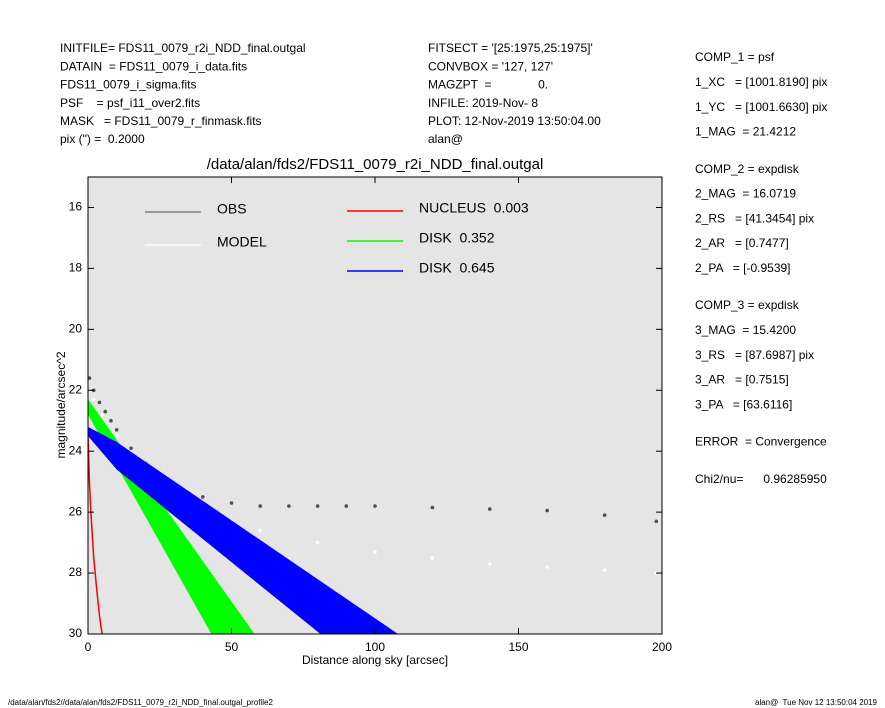  Describe the element at coordinates (128, 85) in the screenshot. I see `header-line: FDS11_0079_i_sigma.fits` at that location.